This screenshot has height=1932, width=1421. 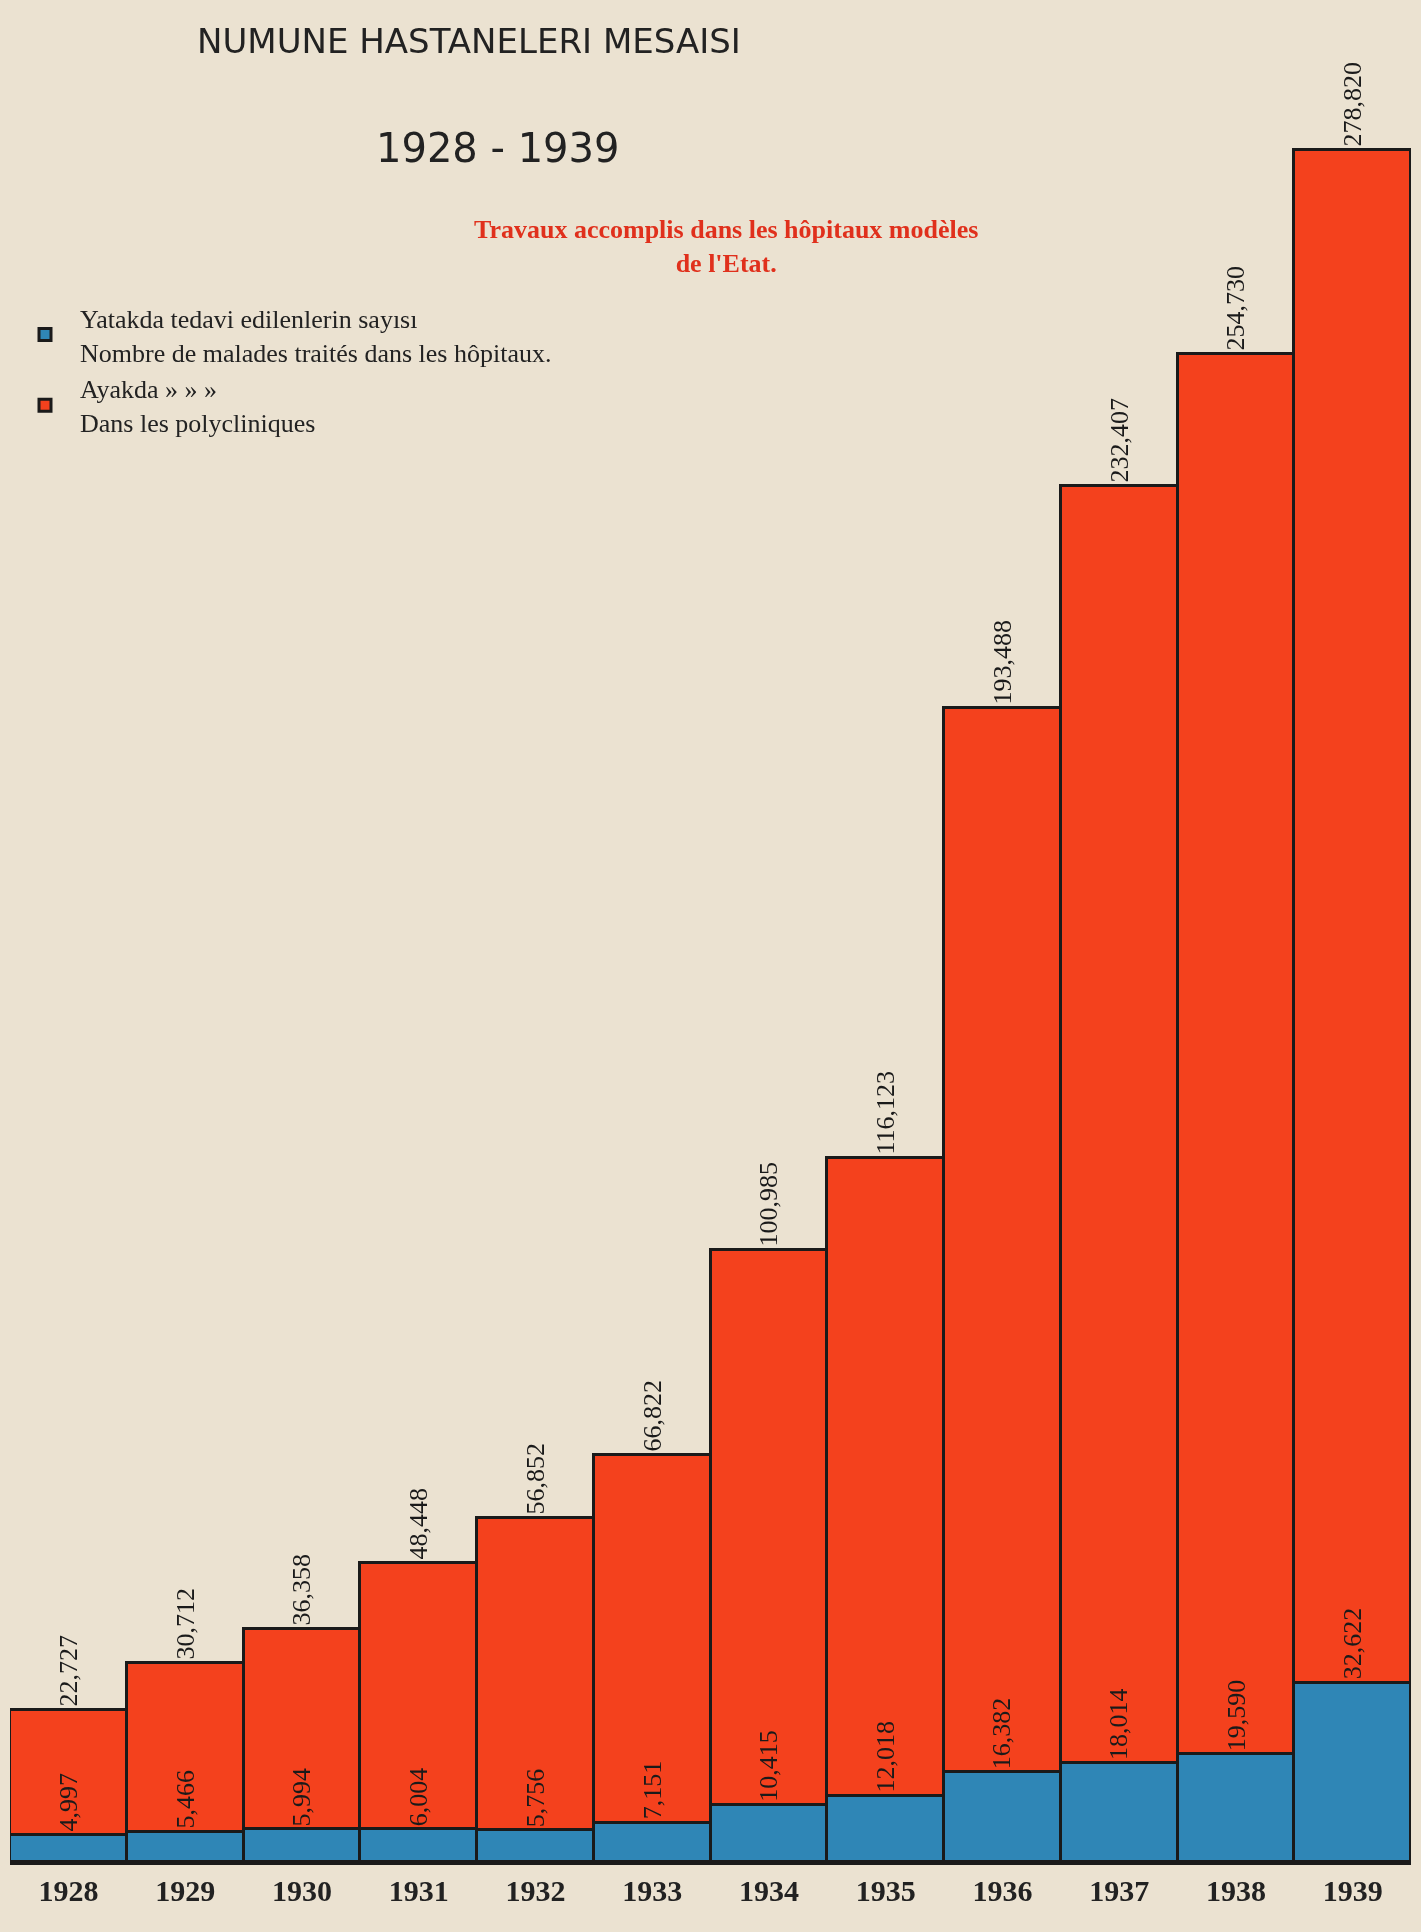 What do you see at coordinates (885, 1112) in the screenshot?
I see `data-label: 116,123` at bounding box center [885, 1112].